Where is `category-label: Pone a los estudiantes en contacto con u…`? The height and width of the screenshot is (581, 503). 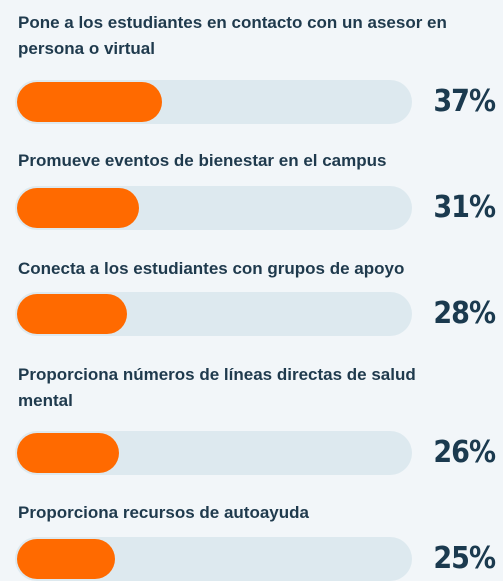
category-label: Pone a los estudiantes en contacto con u… is located at coordinates (232, 35).